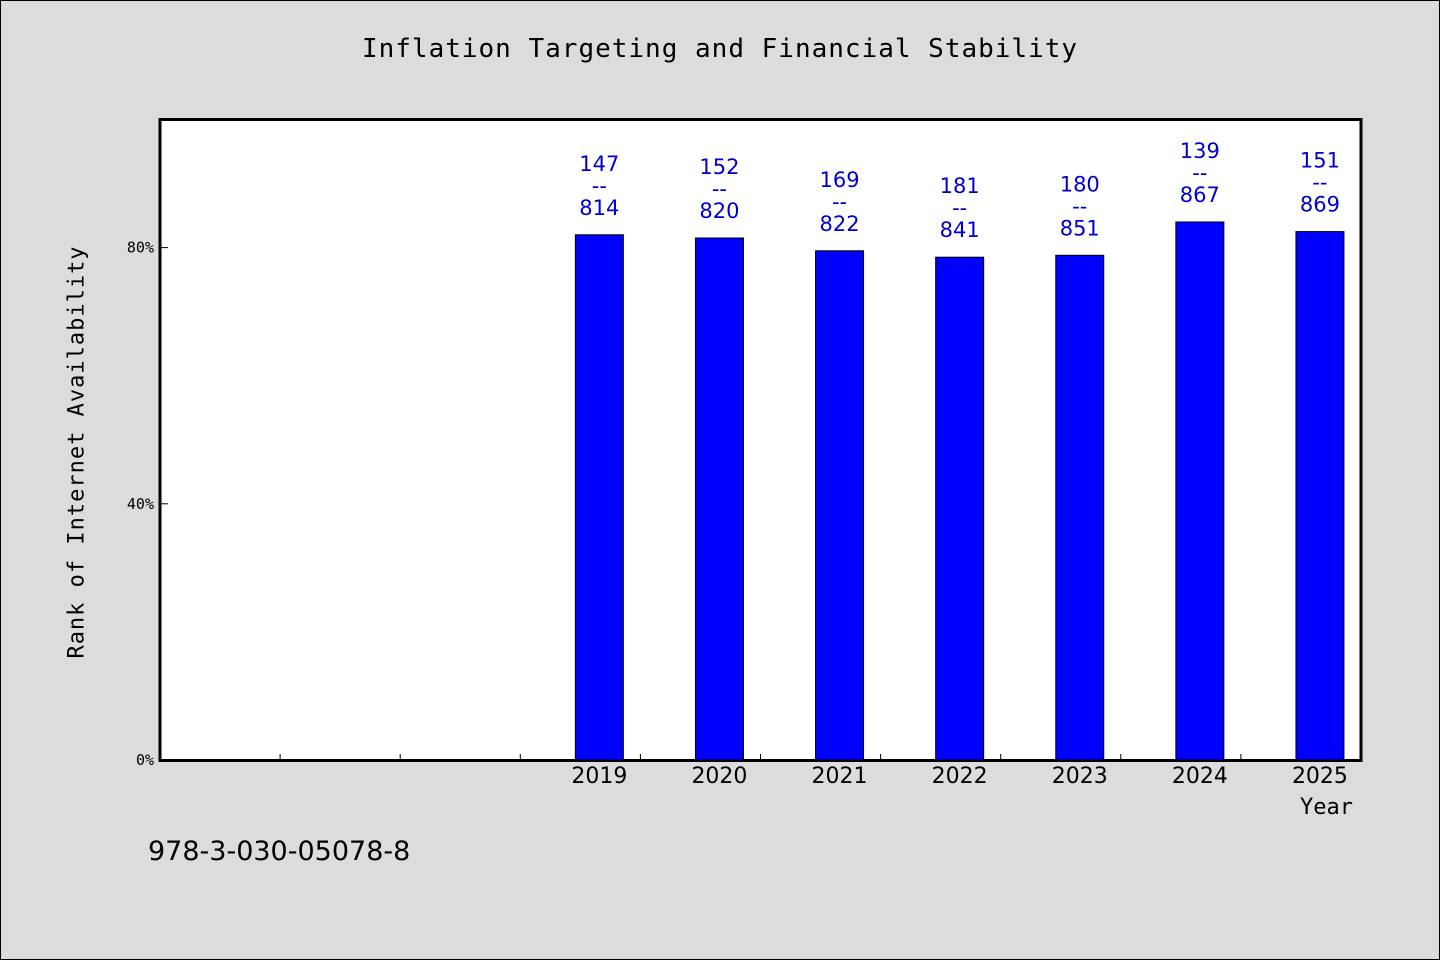 The image size is (1440, 960). I want to click on x-tick-label: 2022, so click(960, 776).